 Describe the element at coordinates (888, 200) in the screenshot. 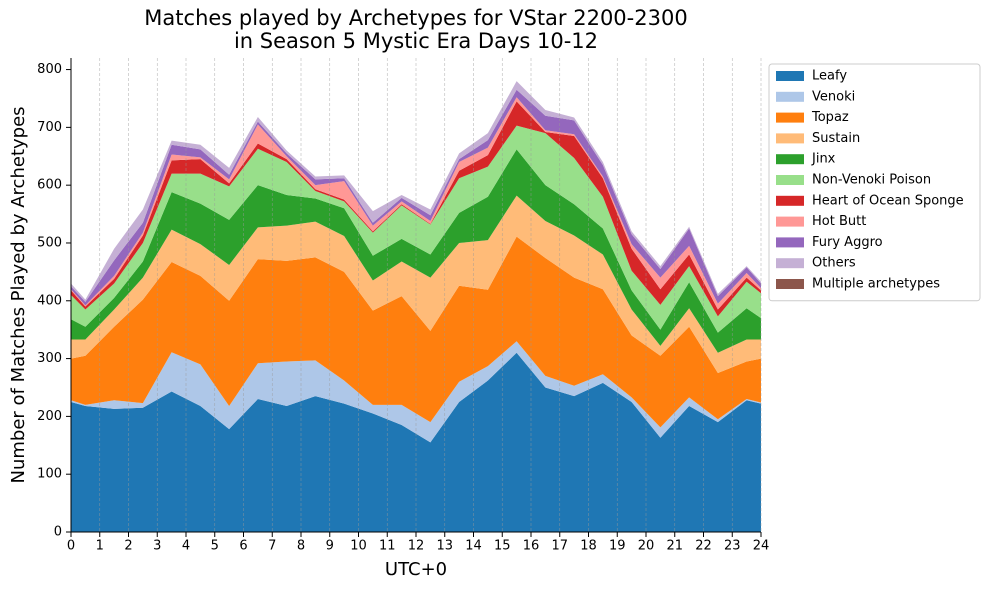

I see `legend-label: Heart of Ocean Sponge` at that location.